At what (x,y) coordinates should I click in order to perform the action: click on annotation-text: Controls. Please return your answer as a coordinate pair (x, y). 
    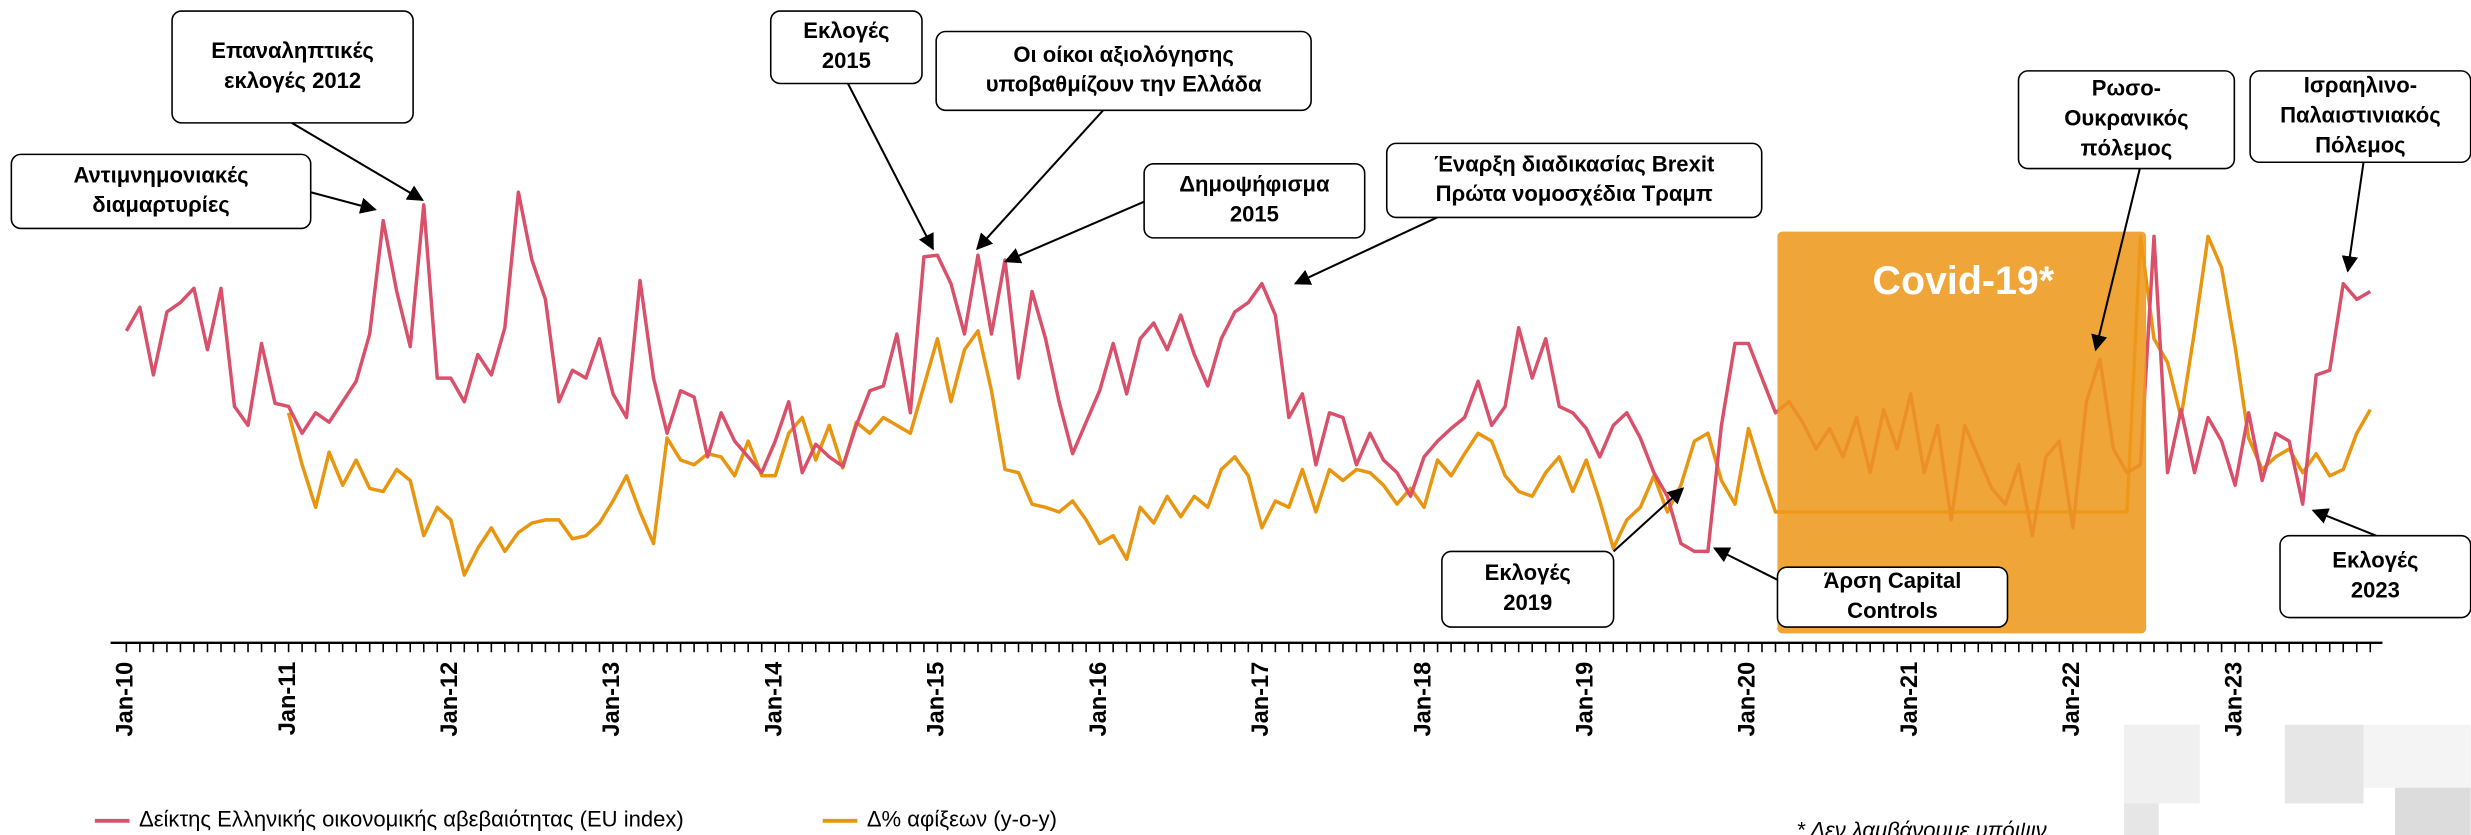
    Looking at the image, I should click on (1892, 610).